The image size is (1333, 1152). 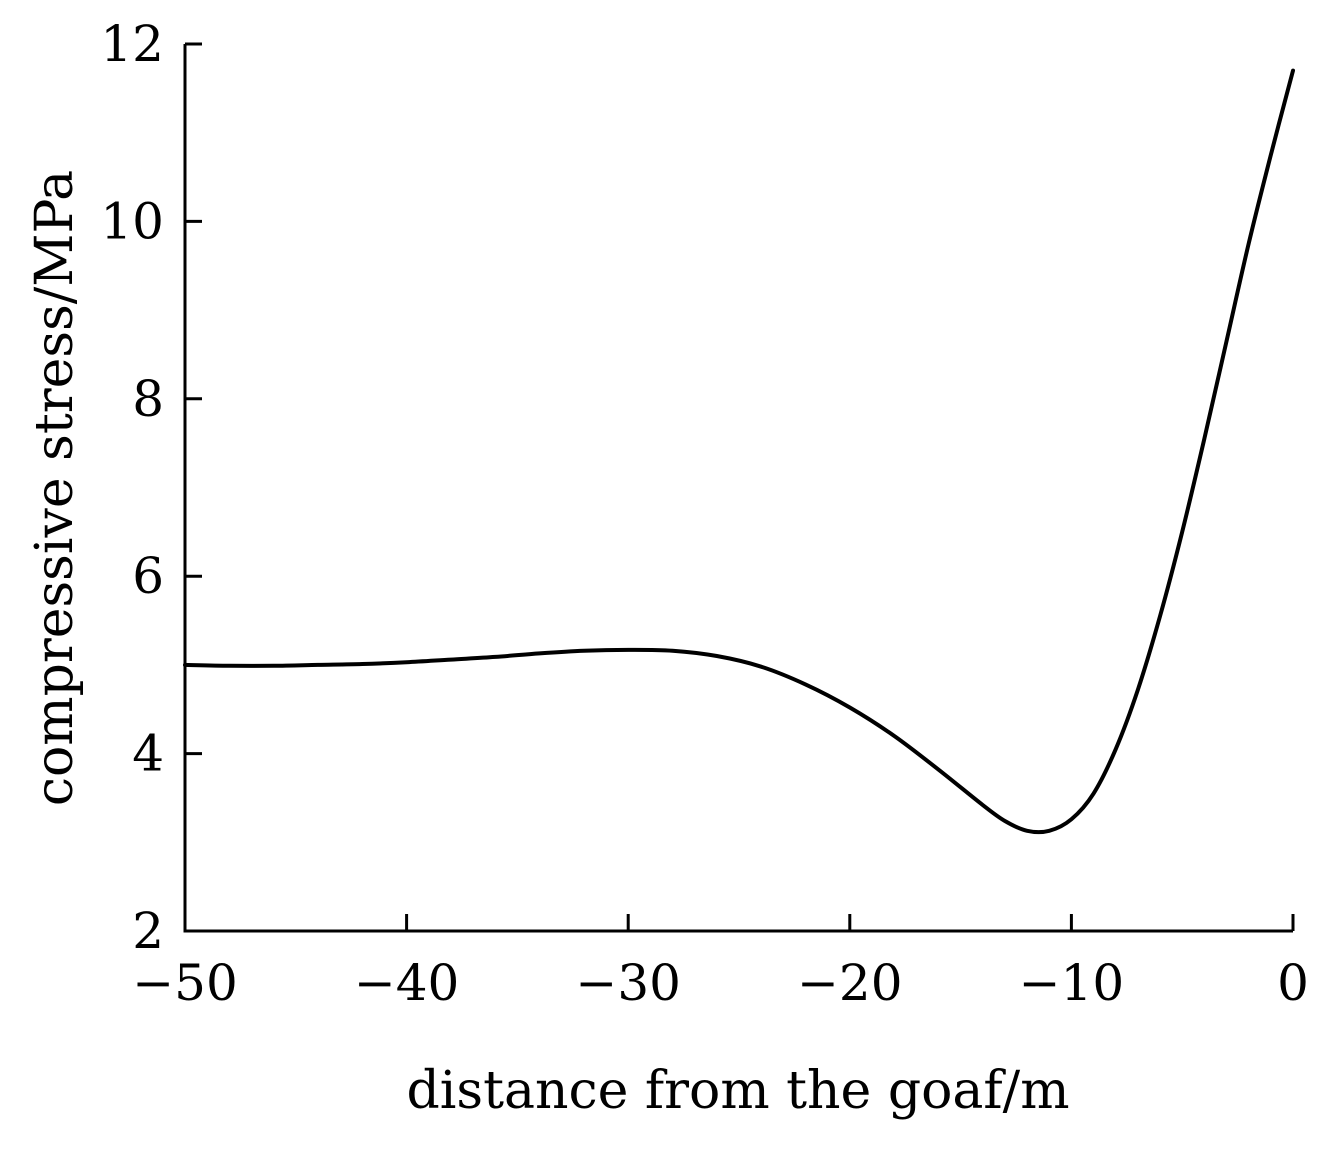 I want to click on x-tick-label: −20, so click(x=850, y=983).